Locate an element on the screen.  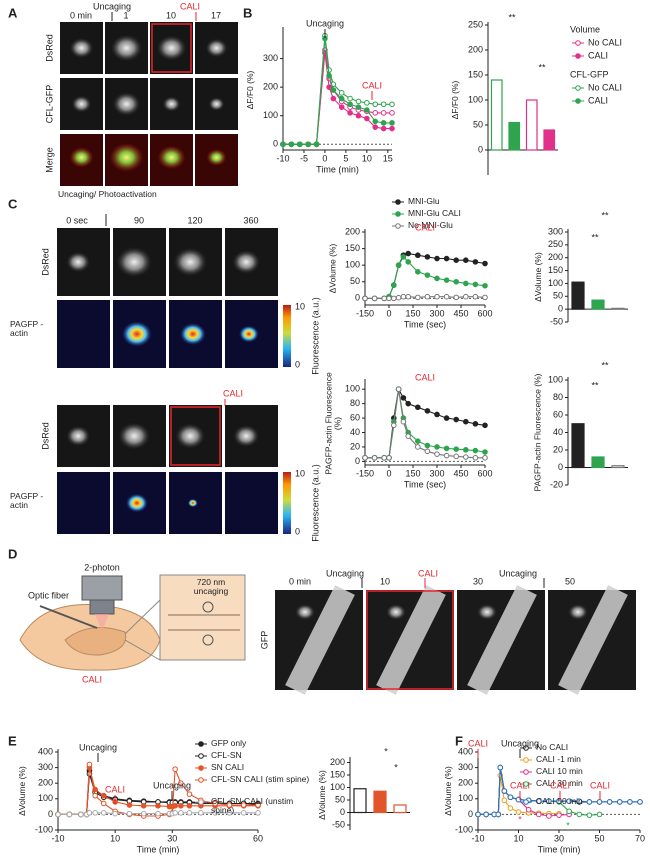
legend-label: CALI 50 min is located at coordinates (559, 801).